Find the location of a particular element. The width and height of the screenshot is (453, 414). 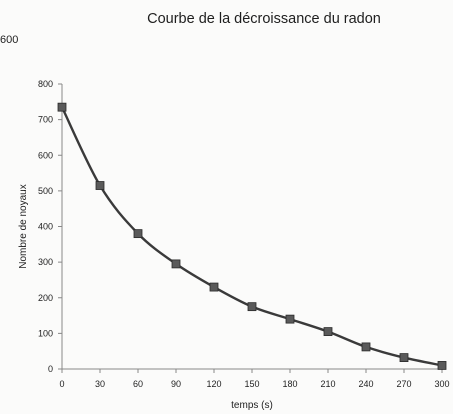

y-tick-label: 0 is located at coordinates (50, 369).